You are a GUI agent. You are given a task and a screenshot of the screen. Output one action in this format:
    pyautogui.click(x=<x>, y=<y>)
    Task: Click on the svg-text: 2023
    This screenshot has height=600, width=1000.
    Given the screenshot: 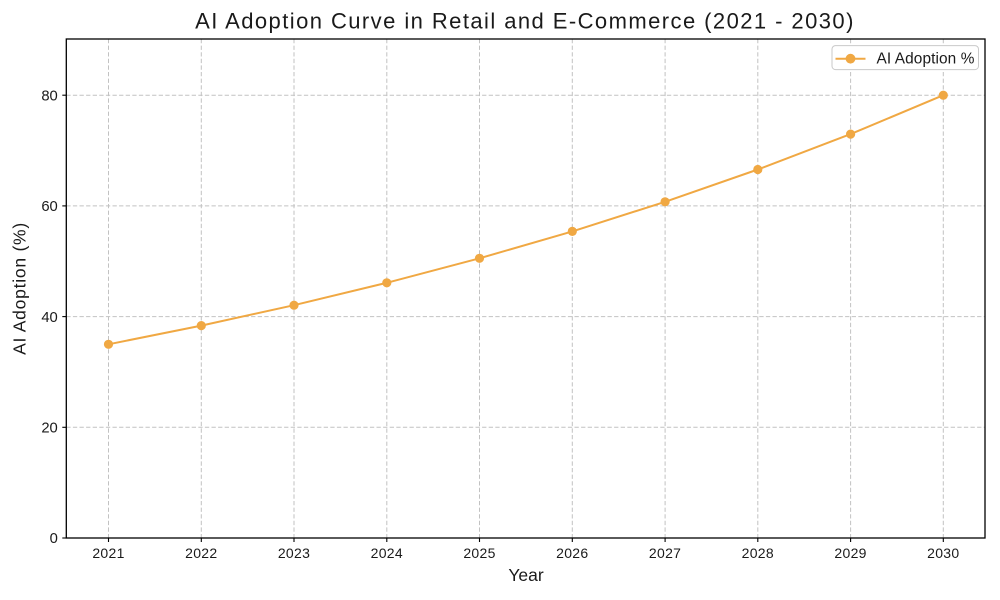 What is the action you would take?
    pyautogui.click(x=294, y=553)
    